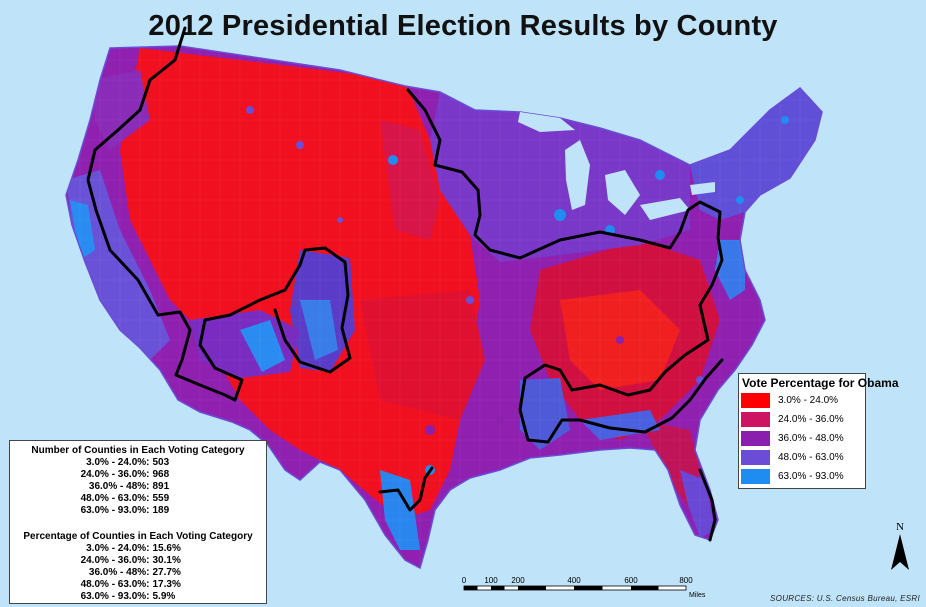  I want to click on count-row: 3.0% - 24.0%: 503, so click(138, 463).